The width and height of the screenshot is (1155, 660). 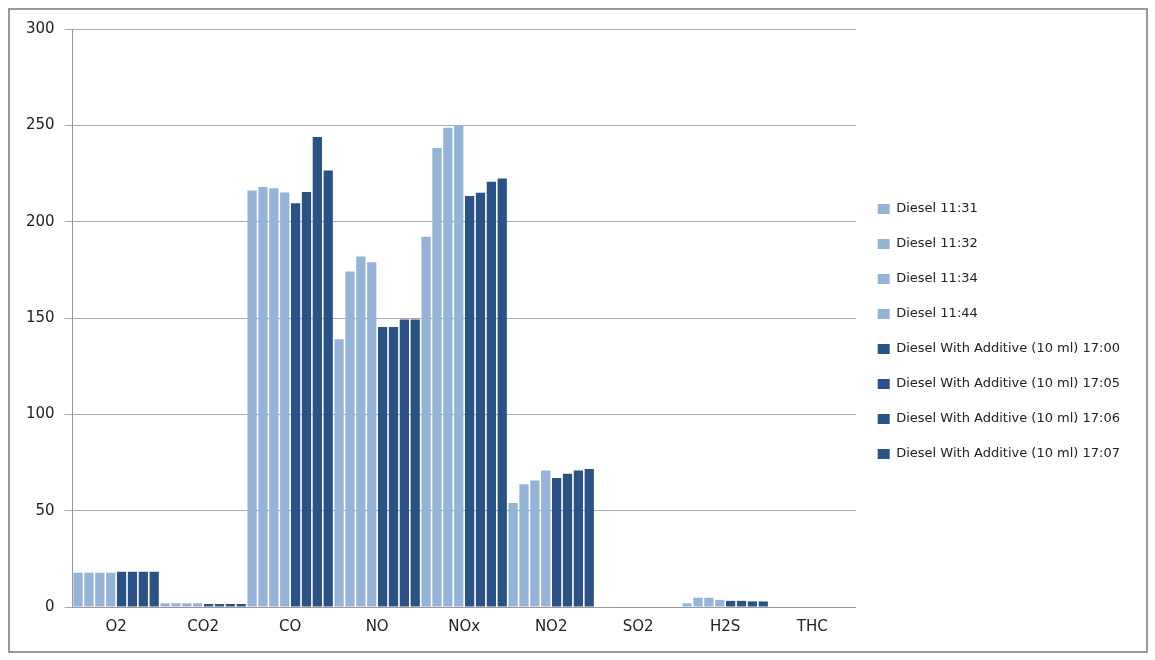 I want to click on legend-label: Diesel With Additive (10 ml) 17:05, so click(x=1008, y=383).